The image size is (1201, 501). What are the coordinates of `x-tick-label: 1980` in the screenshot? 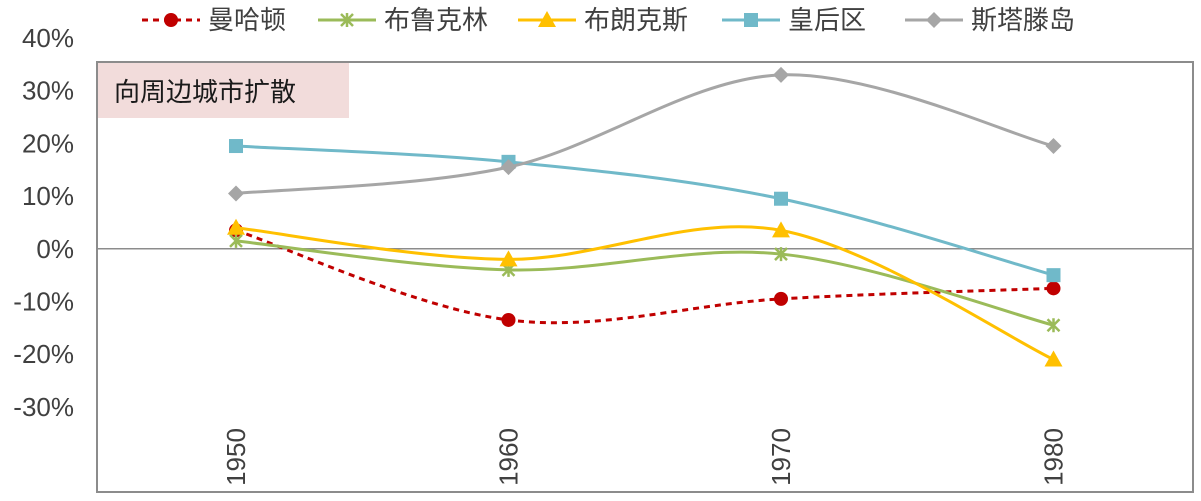 It's located at (1054, 457).